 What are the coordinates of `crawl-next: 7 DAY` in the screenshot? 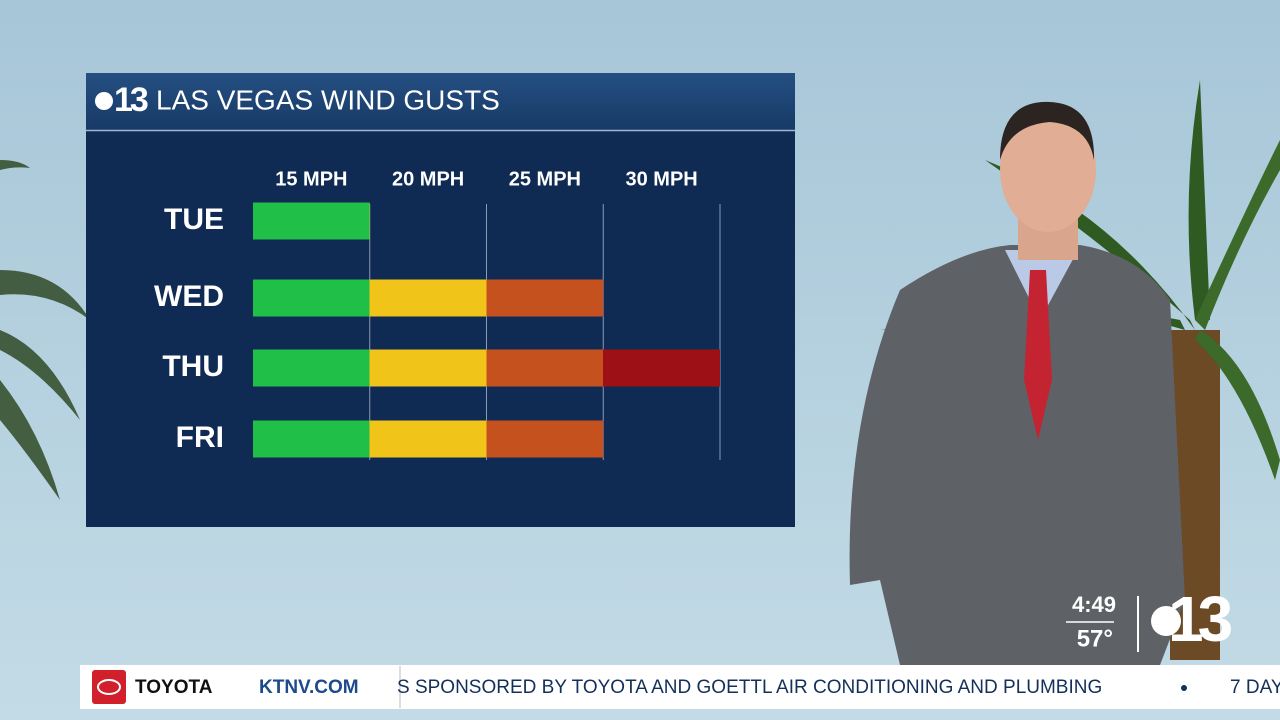 It's located at (1255, 687).